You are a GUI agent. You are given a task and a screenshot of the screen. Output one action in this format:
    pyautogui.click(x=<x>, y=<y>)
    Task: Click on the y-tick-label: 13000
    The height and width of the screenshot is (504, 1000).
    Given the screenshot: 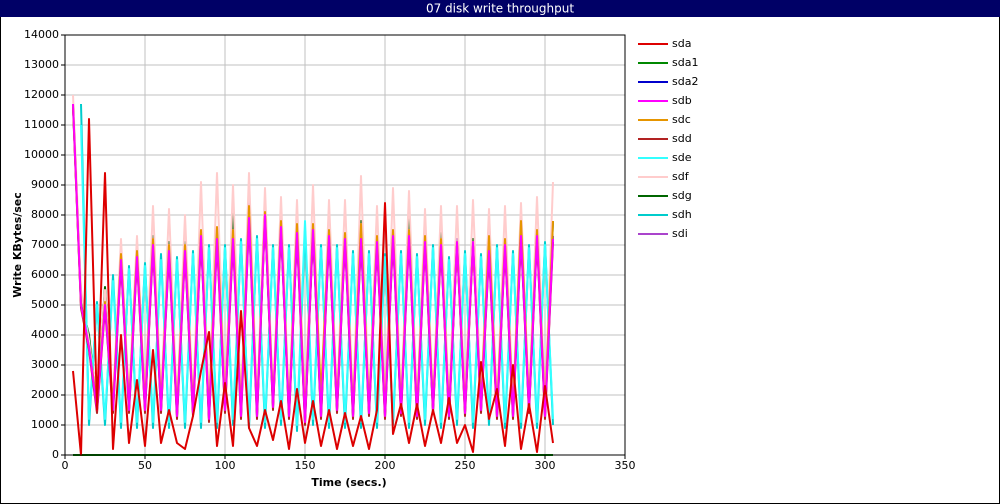 What is the action you would take?
    pyautogui.click(x=41, y=64)
    